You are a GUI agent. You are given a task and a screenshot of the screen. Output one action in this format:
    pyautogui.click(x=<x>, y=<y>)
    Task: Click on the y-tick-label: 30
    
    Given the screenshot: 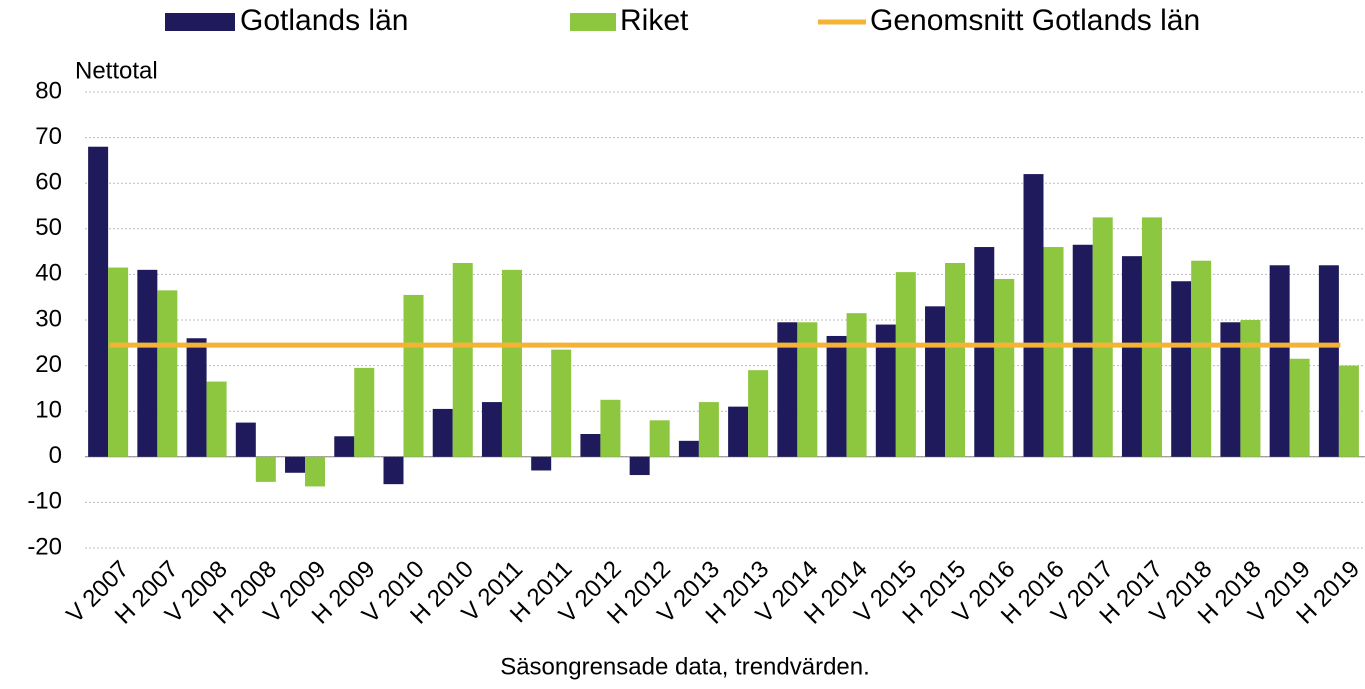 What is the action you would take?
    pyautogui.click(x=48, y=318)
    